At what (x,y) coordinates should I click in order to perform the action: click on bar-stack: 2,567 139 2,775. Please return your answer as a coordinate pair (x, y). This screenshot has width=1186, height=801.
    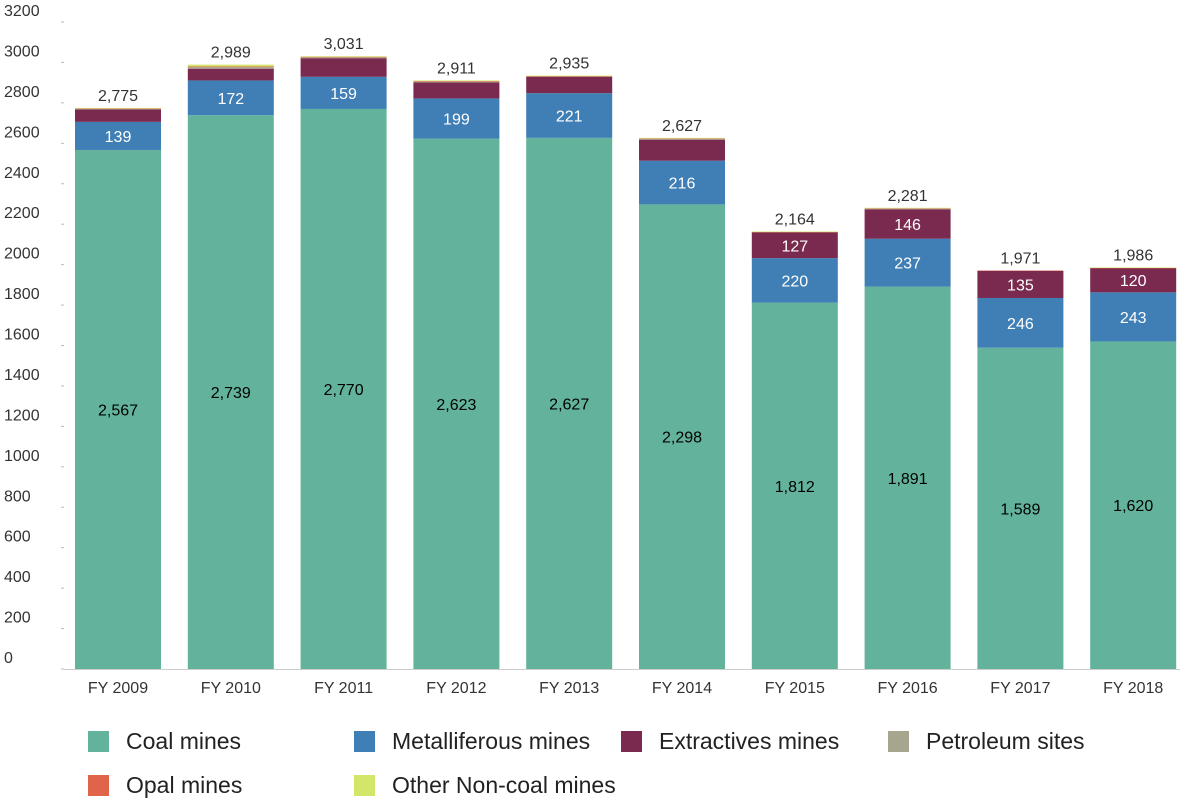
    Looking at the image, I should click on (118, 378).